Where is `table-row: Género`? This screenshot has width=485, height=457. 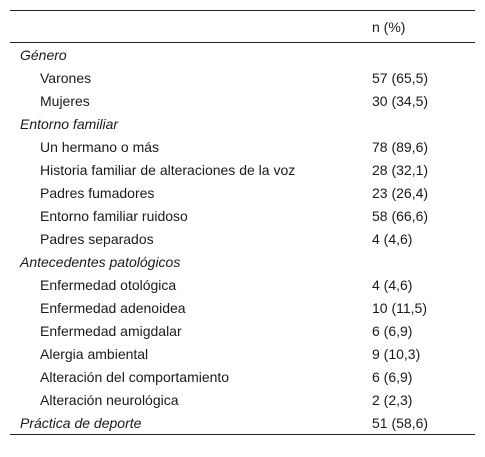
table-row: Género is located at coordinates (242, 55).